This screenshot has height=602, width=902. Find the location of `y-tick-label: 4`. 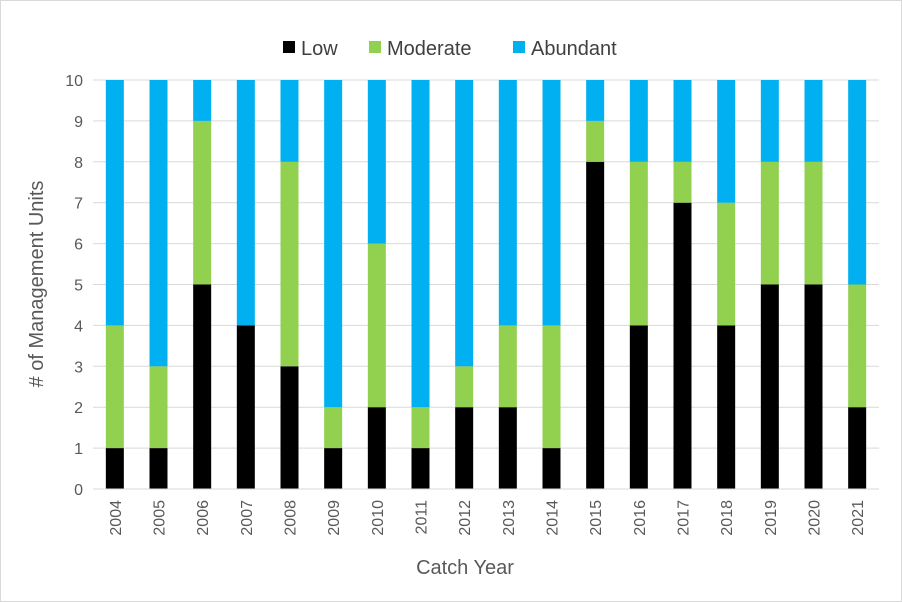

y-tick-label: 4 is located at coordinates (78, 326).